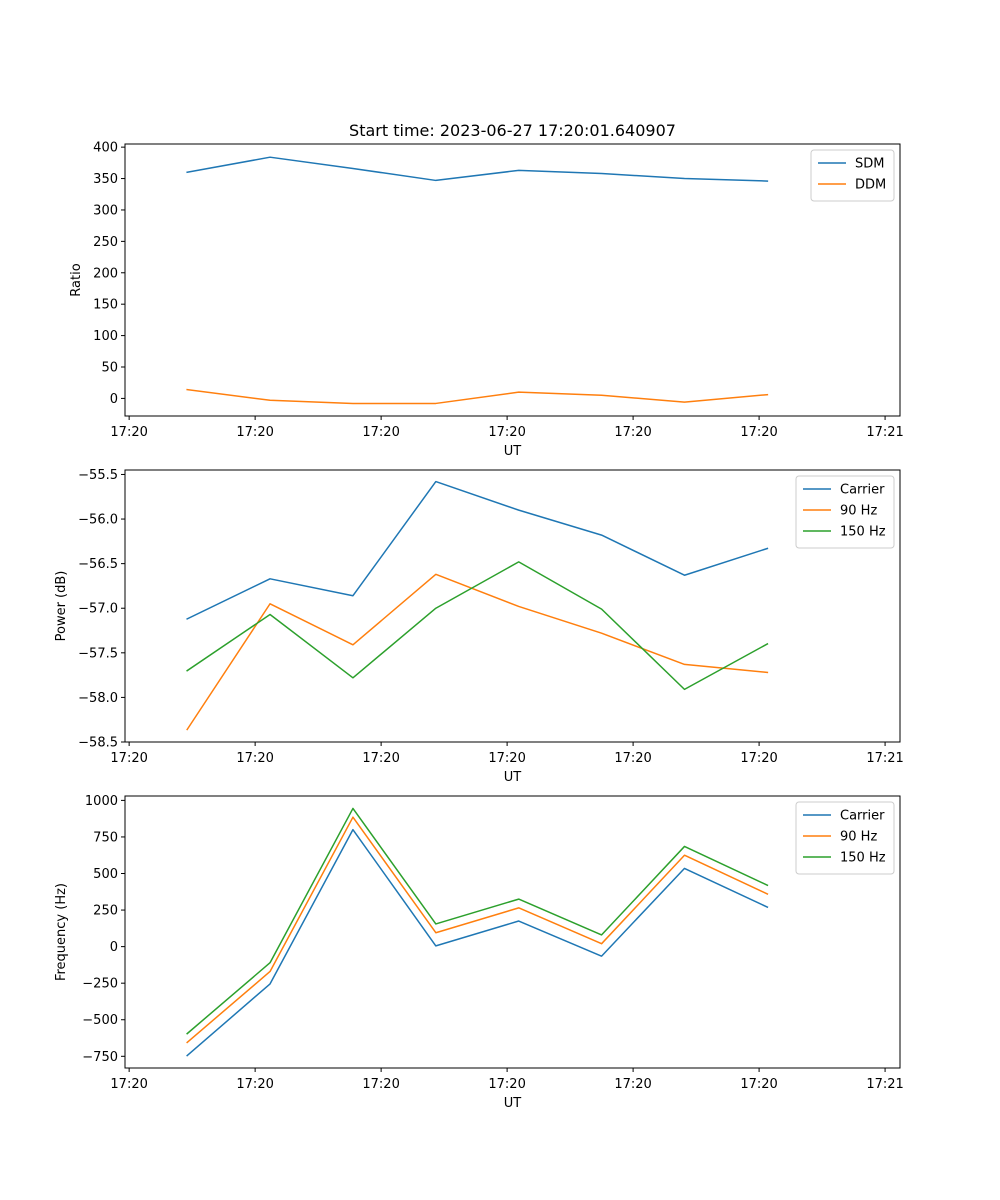  Describe the element at coordinates (512, 130) in the screenshot. I see `chart-title: Start time: 2023-06-27 17:20:01.640907` at that location.